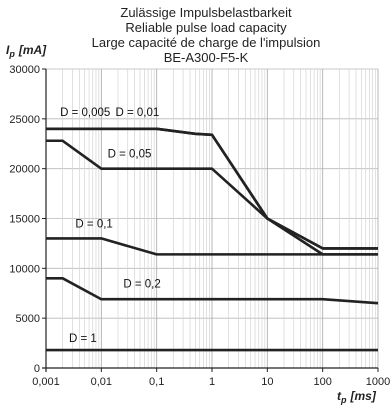 This screenshot has height=408, width=390. I want to click on curve-label-4: D = 0,2, so click(141, 284).